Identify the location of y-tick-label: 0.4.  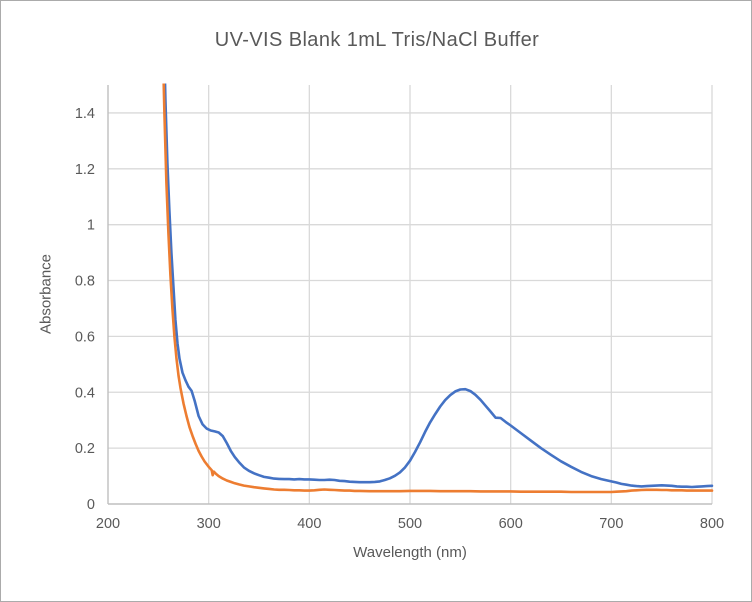
(85, 393).